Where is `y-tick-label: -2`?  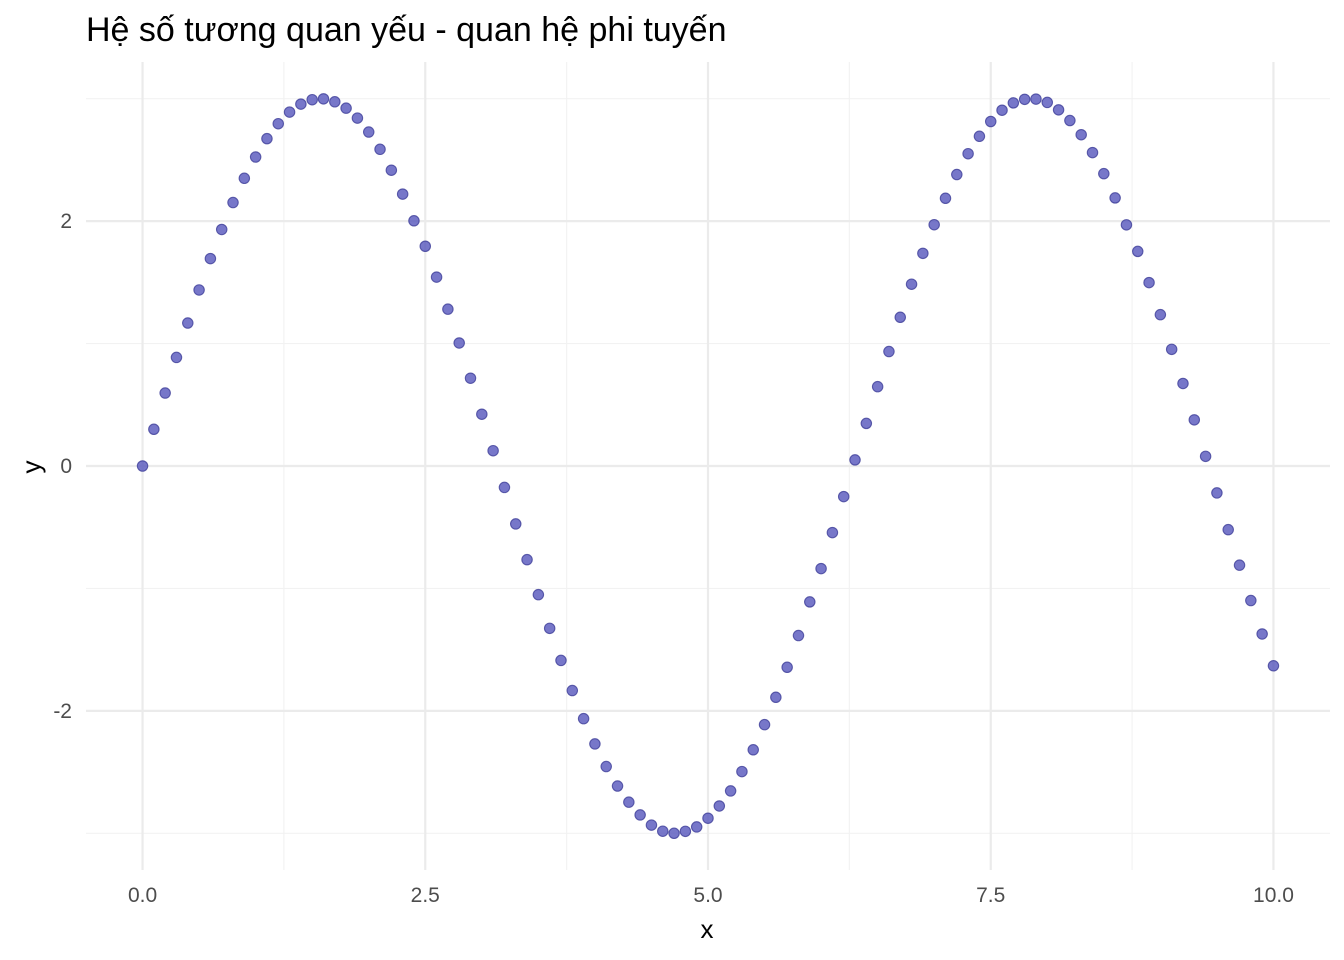 y-tick-label: -2 is located at coordinates (62, 711).